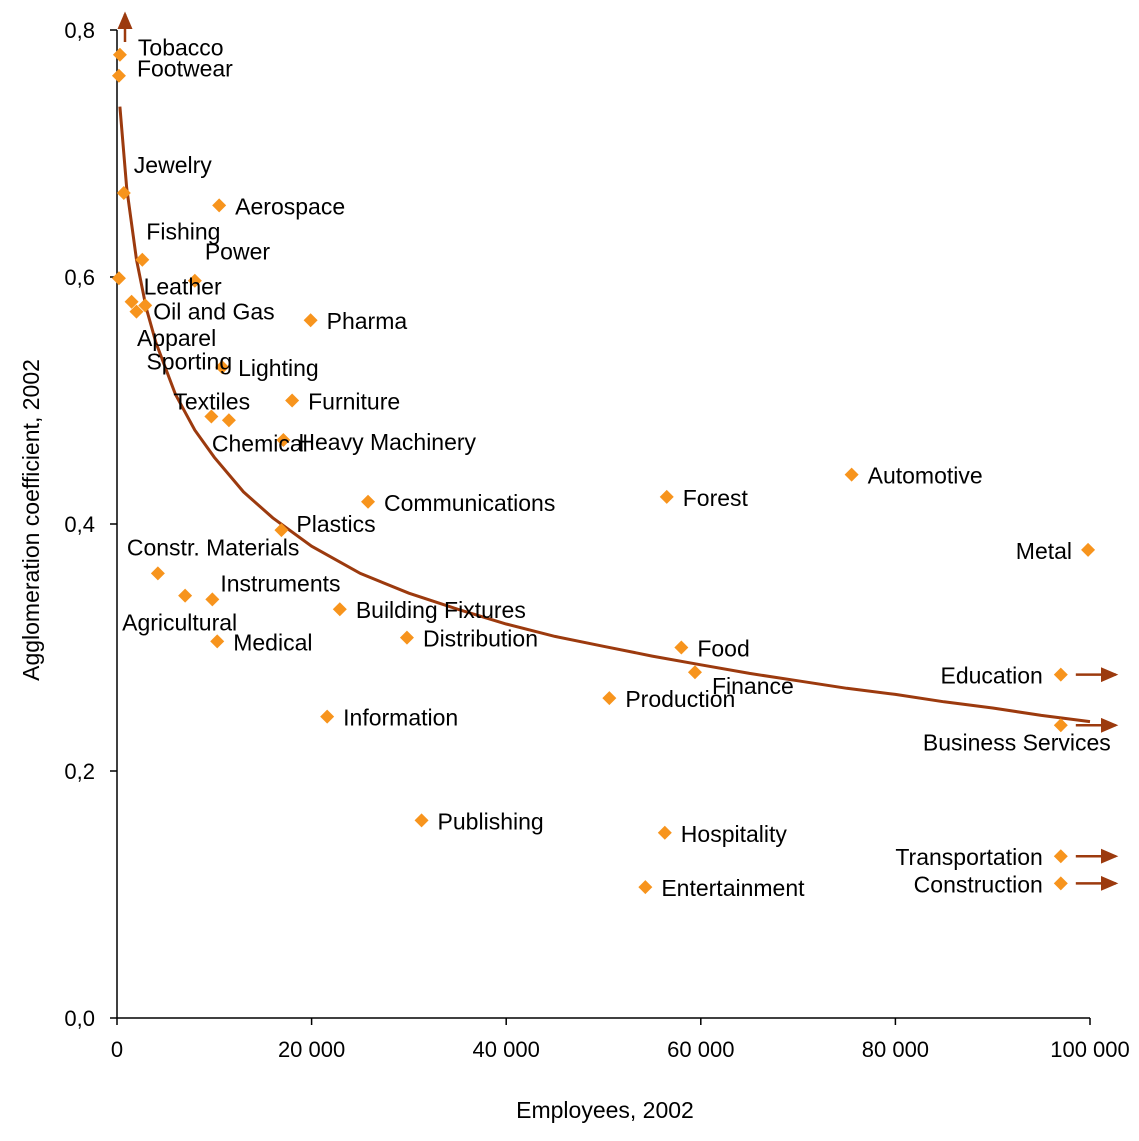 The width and height of the screenshot is (1139, 1141). Describe the element at coordinates (354, 402) in the screenshot. I see `point-label-furniture: Furniture` at that location.